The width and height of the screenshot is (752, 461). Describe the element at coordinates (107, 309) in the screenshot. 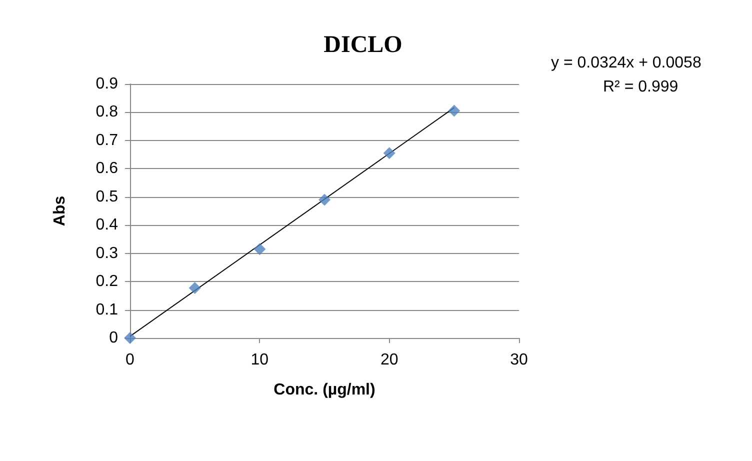

I see `y-tick-label: 0.1` at that location.